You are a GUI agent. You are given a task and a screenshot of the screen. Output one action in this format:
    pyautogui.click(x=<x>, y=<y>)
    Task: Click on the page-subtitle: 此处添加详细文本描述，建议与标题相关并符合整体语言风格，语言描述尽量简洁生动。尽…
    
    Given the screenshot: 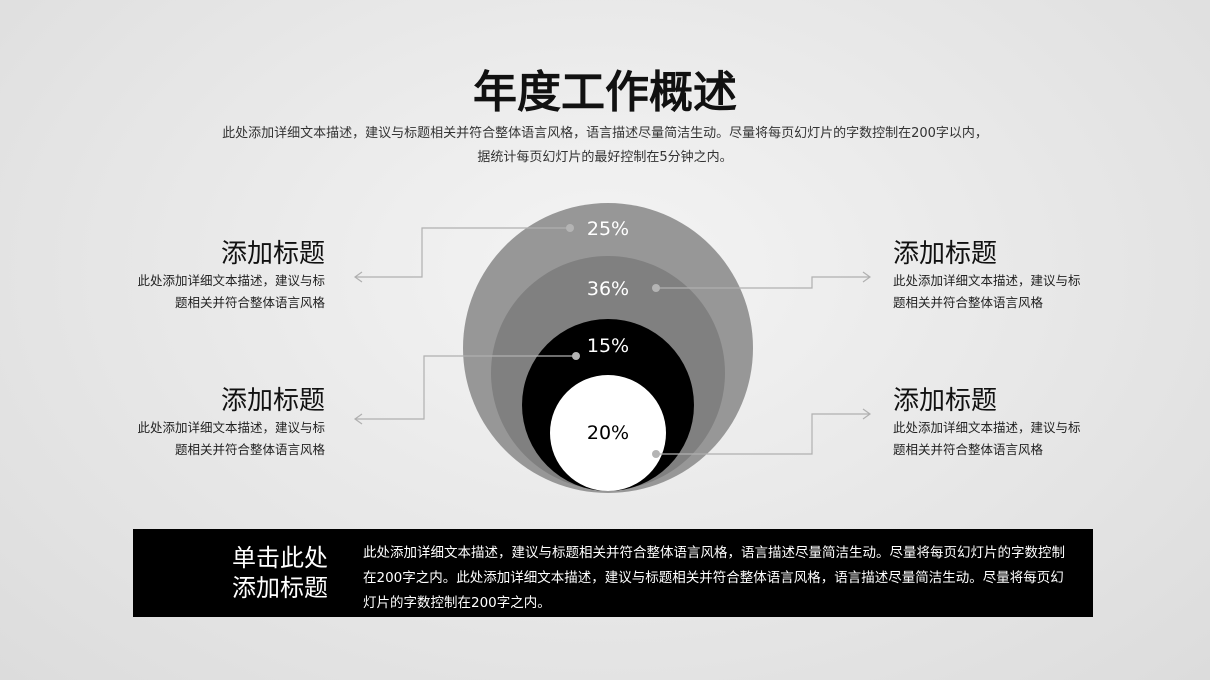 What is the action you would take?
    pyautogui.click(x=605, y=146)
    